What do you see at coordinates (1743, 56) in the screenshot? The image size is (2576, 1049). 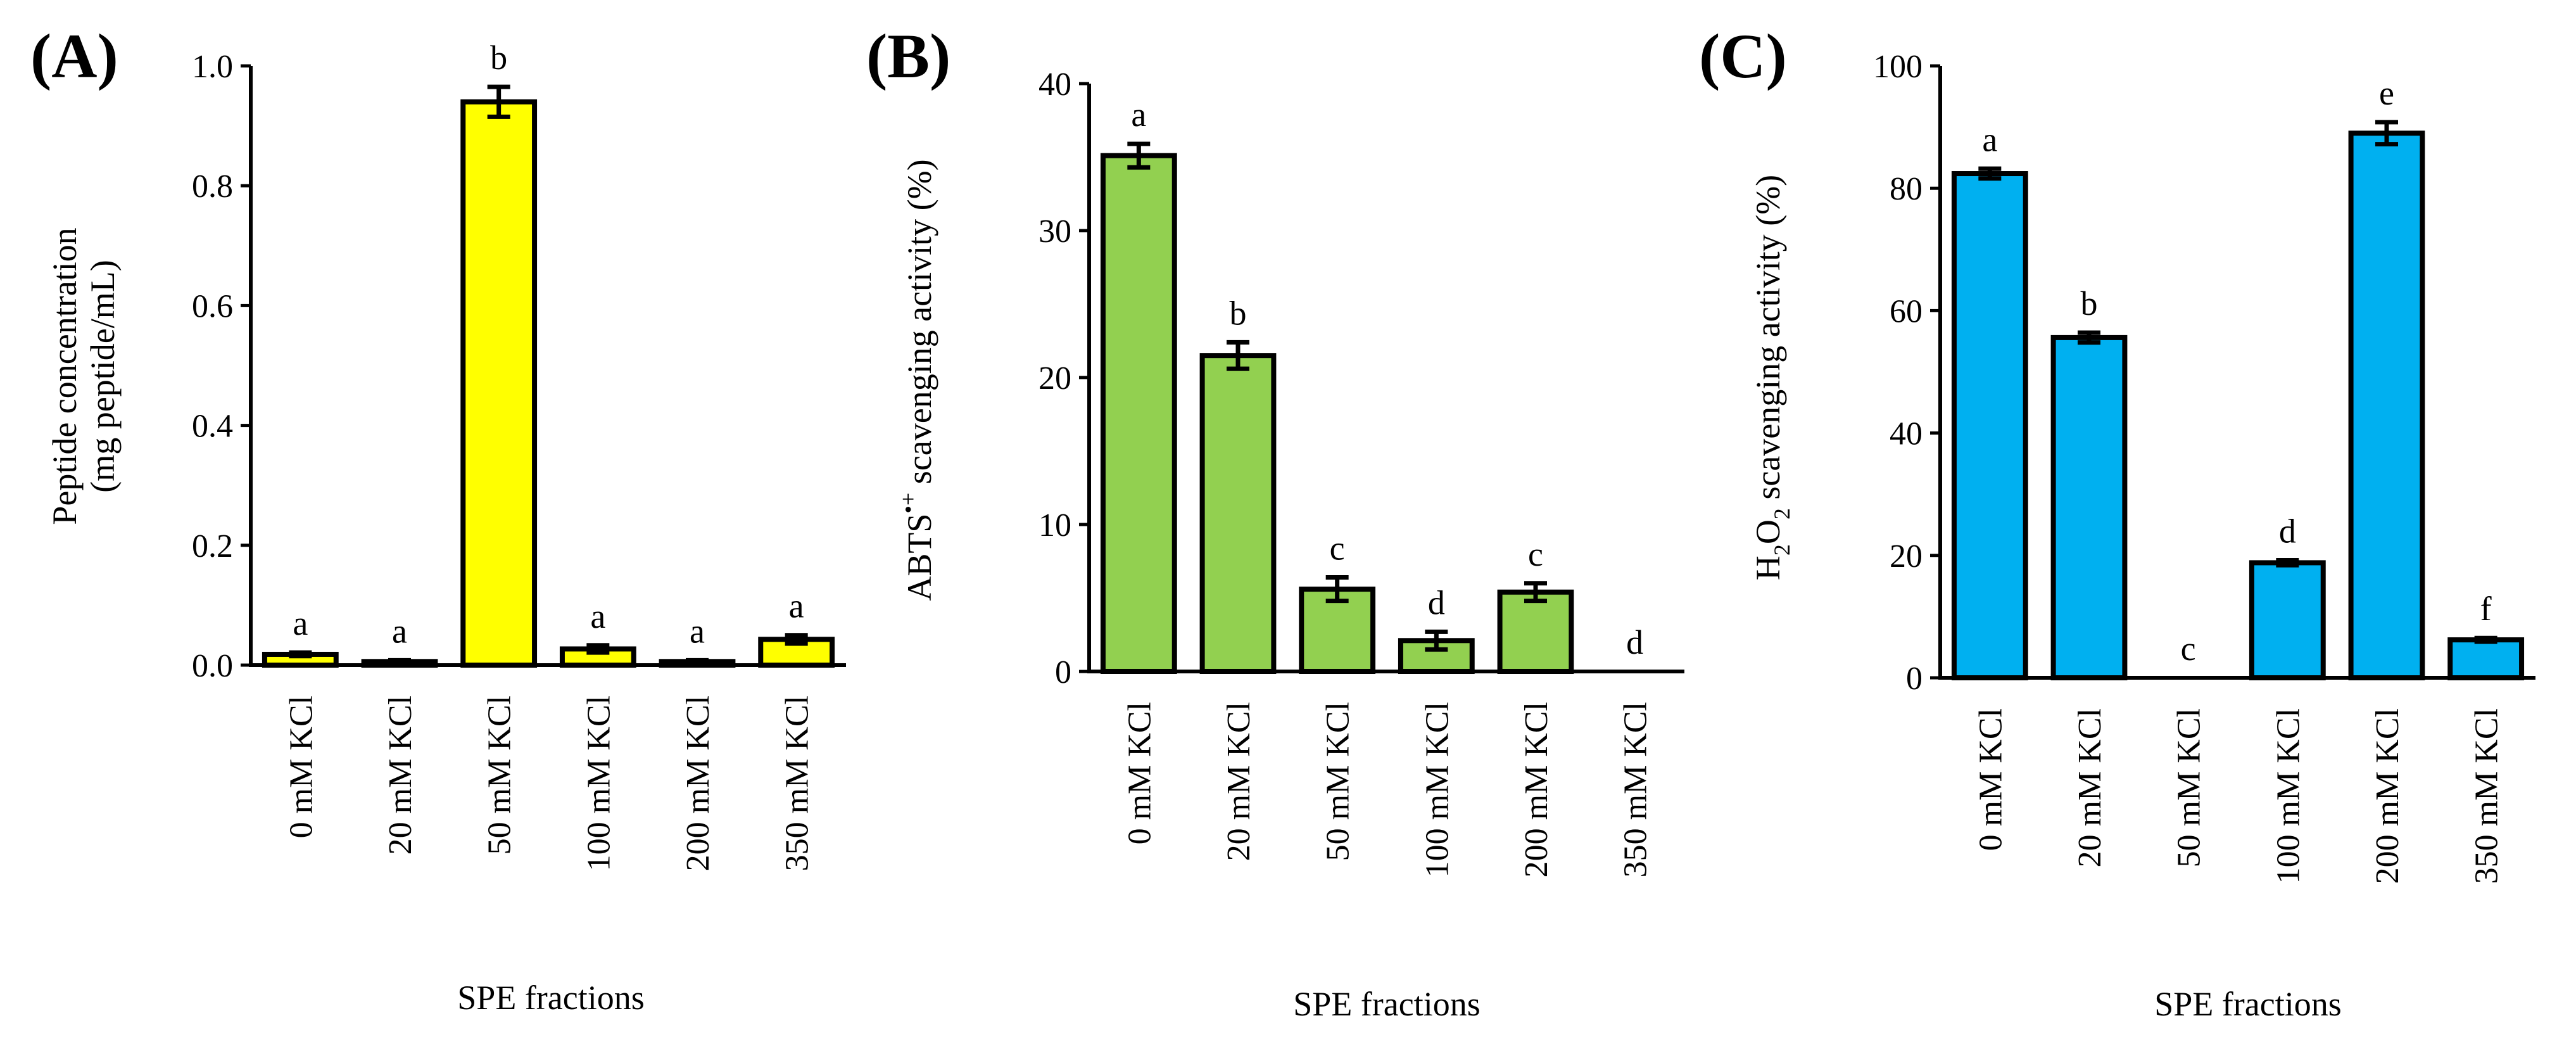 I see `panel-label: (C)` at bounding box center [1743, 56].